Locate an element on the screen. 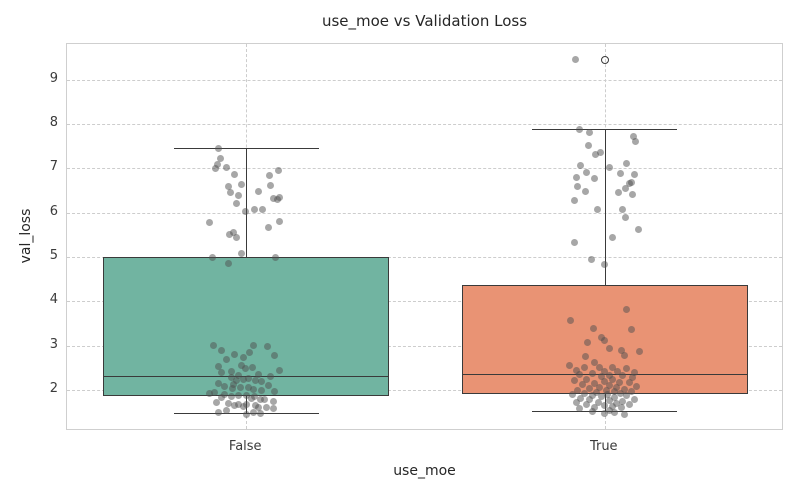 The width and height of the screenshot is (800, 500). y-tick-label: 4 is located at coordinates (53, 300).